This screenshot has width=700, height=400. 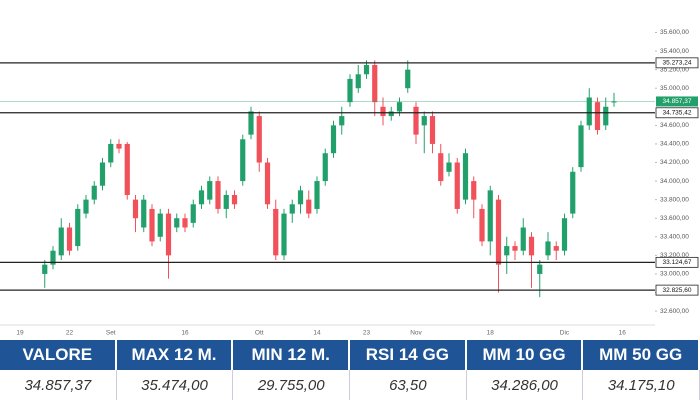 What do you see at coordinates (674, 218) in the screenshot?
I see `y-tick-label: 33.600,00` at bounding box center [674, 218].